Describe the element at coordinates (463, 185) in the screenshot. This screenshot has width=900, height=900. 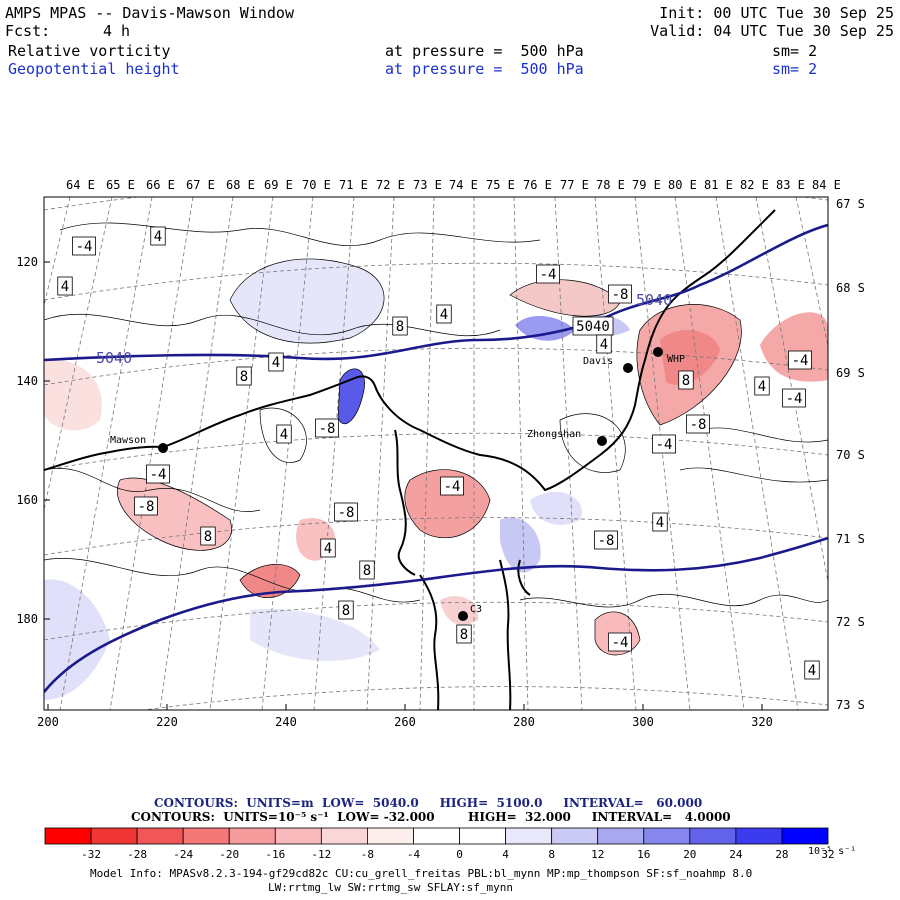
I see `lon-label: 74 E` at that location.